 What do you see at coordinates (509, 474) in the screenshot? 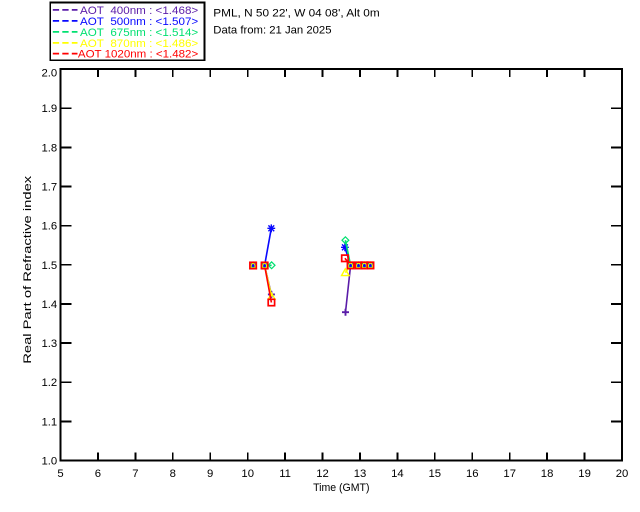
I see `svg-text: 17` at bounding box center [509, 474].